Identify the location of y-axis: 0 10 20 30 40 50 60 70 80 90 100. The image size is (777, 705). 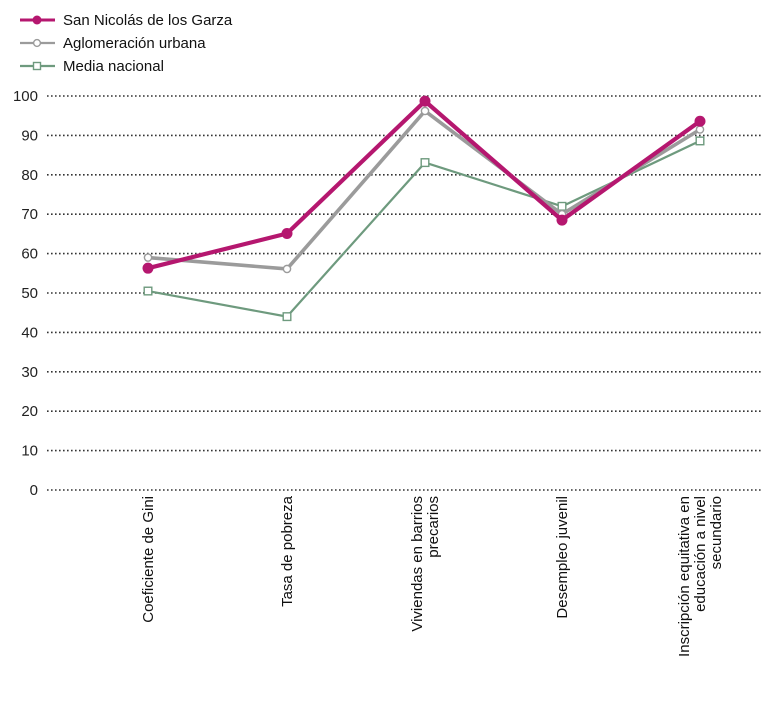
(25, 293).